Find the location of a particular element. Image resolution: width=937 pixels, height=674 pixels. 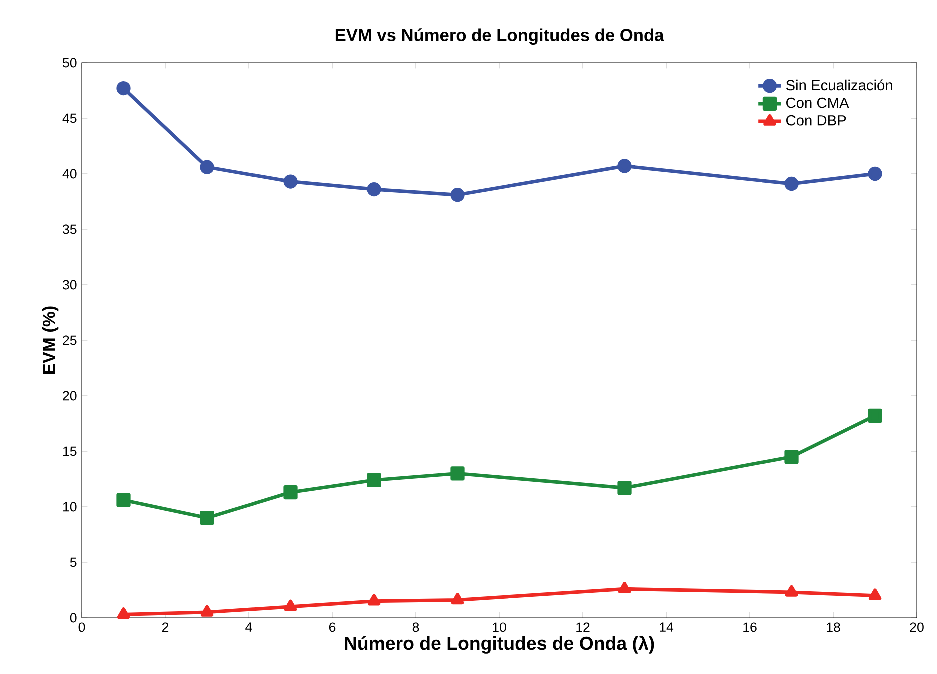

y-tick-label: 50 is located at coordinates (70, 63).